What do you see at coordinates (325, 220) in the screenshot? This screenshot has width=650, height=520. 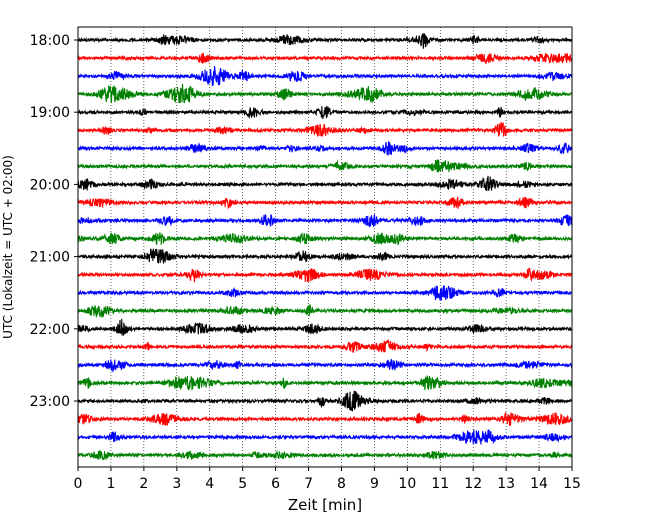 I see `trace-2030` at bounding box center [325, 220].